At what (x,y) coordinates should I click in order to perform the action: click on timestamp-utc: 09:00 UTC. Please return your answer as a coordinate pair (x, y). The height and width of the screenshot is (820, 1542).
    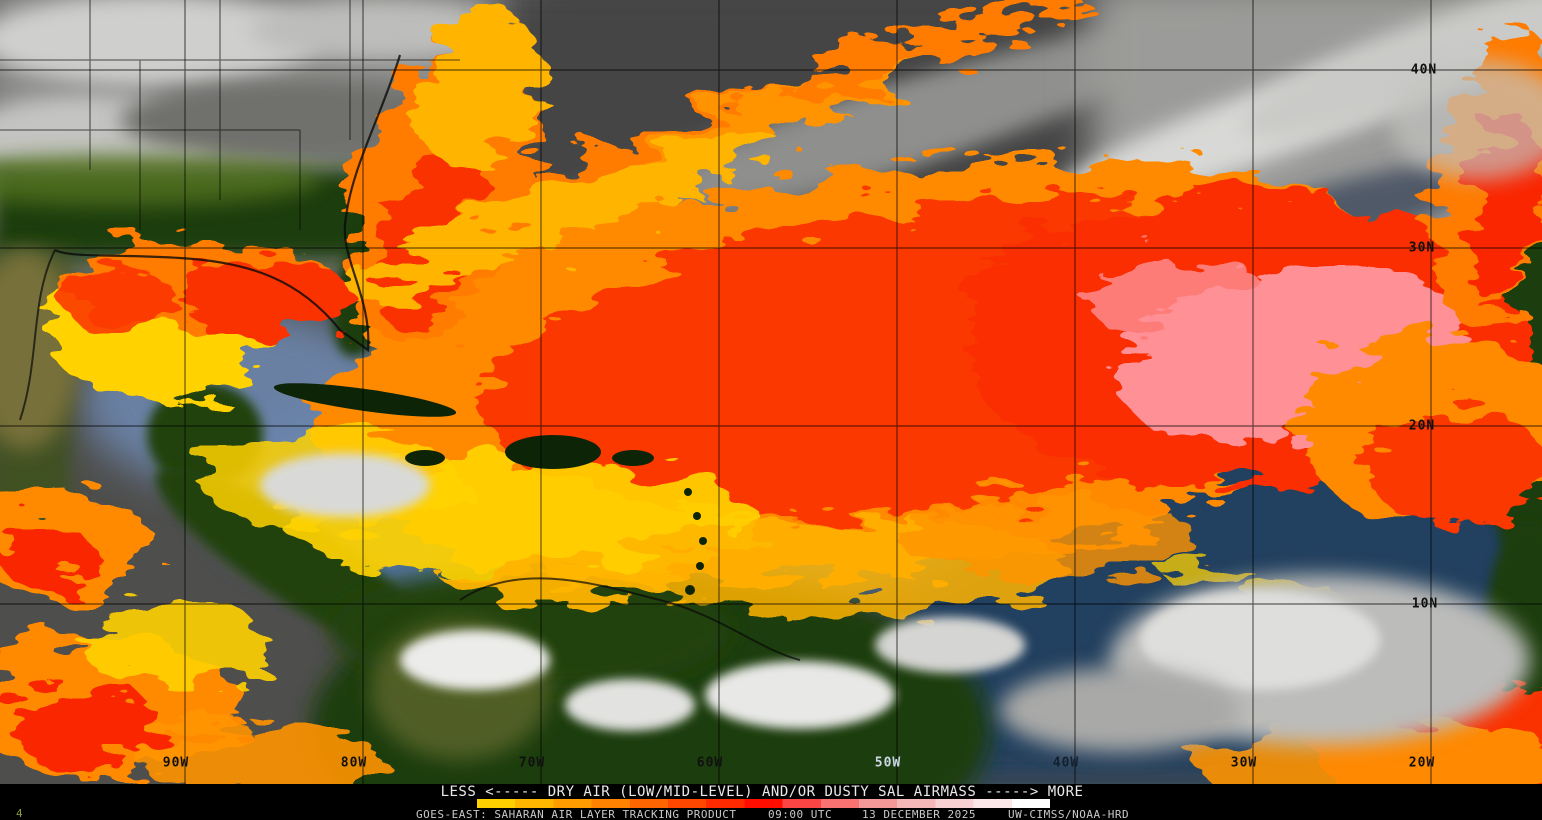
    Looking at the image, I should click on (800, 814).